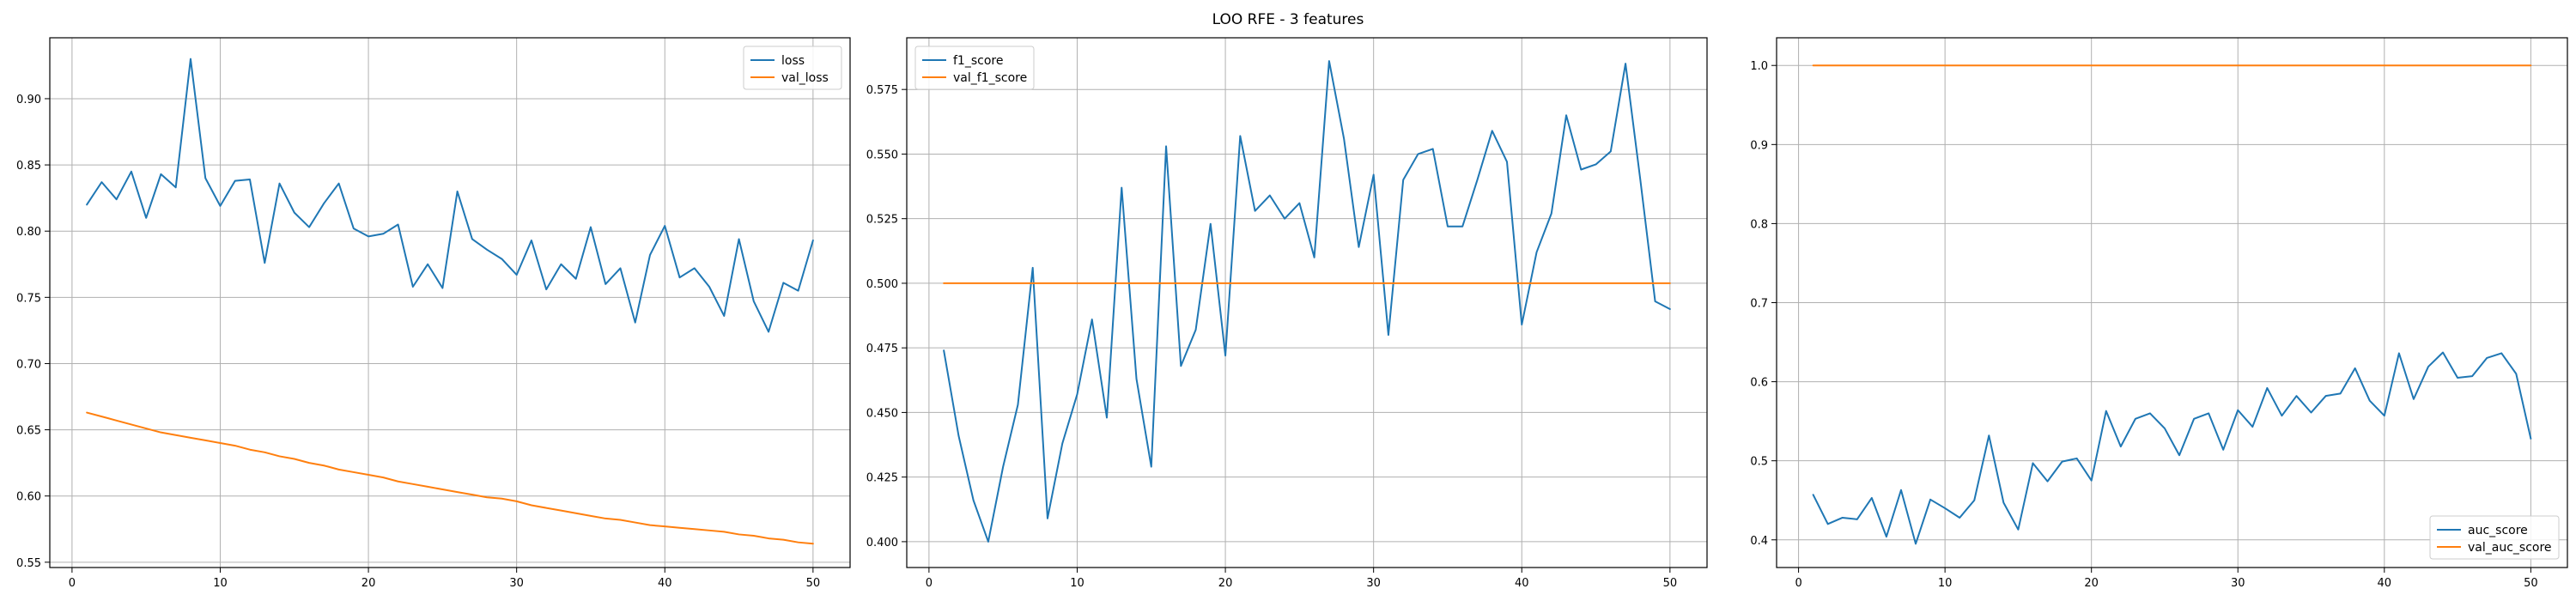 This screenshot has width=2576, height=601. I want to click on legend-label: val_loss, so click(805, 78).